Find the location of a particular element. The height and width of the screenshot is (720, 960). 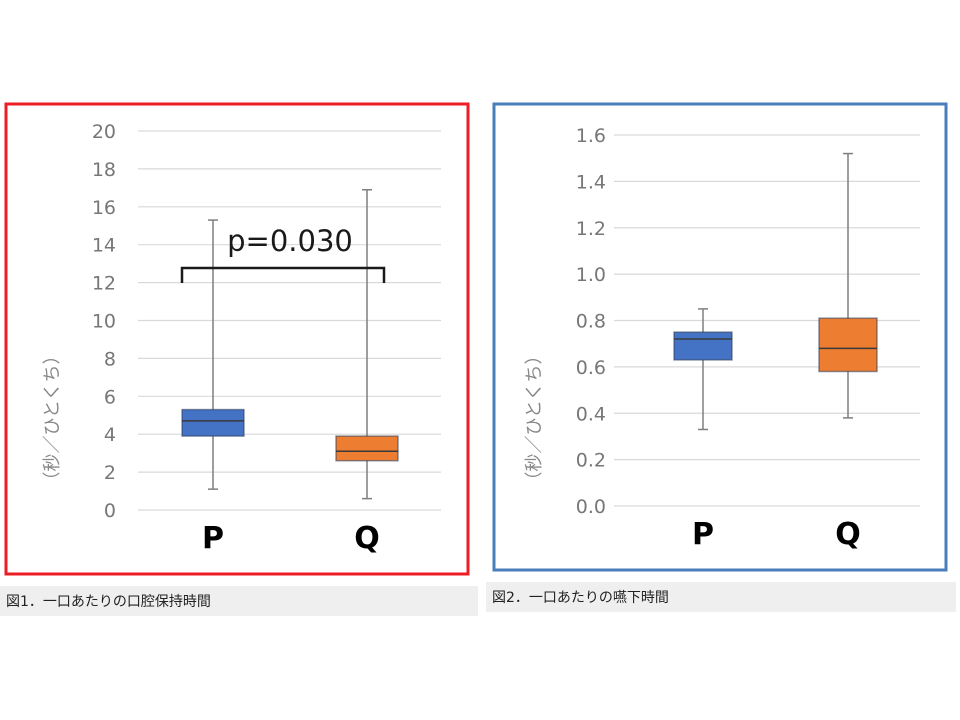

y-tick-label: 2 is located at coordinates (110, 473).